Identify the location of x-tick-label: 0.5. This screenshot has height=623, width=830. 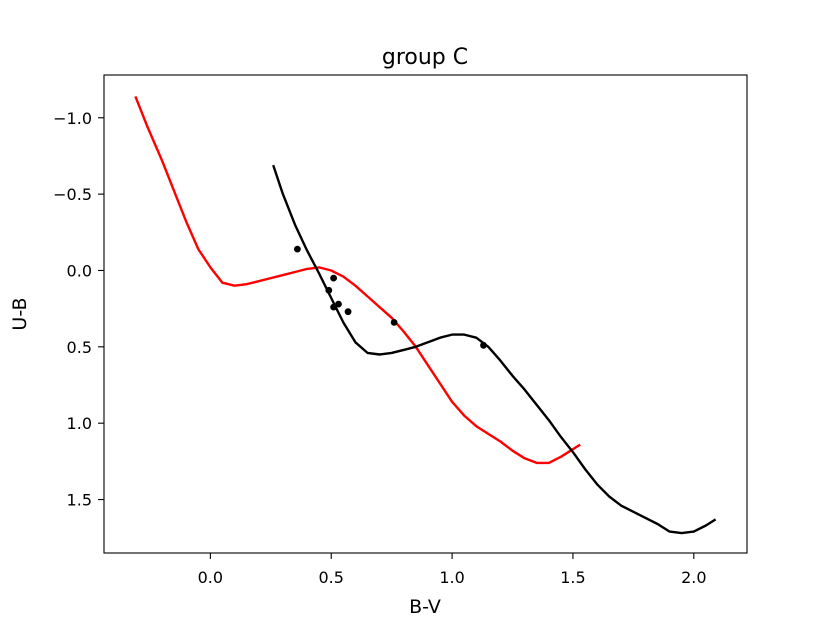
(330, 577).